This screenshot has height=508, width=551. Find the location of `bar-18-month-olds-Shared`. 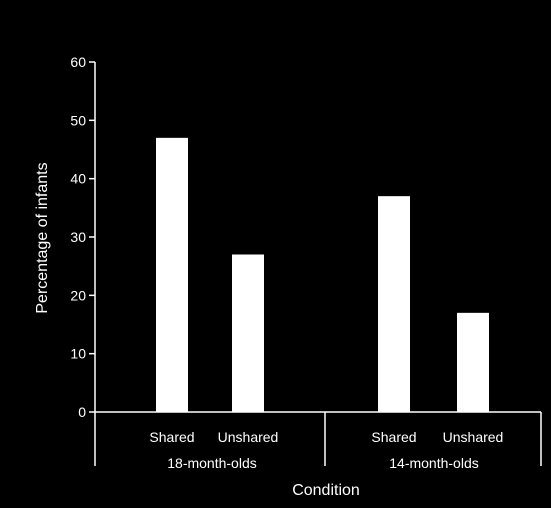

bar-18-month-olds-Shared is located at coordinates (172, 275).